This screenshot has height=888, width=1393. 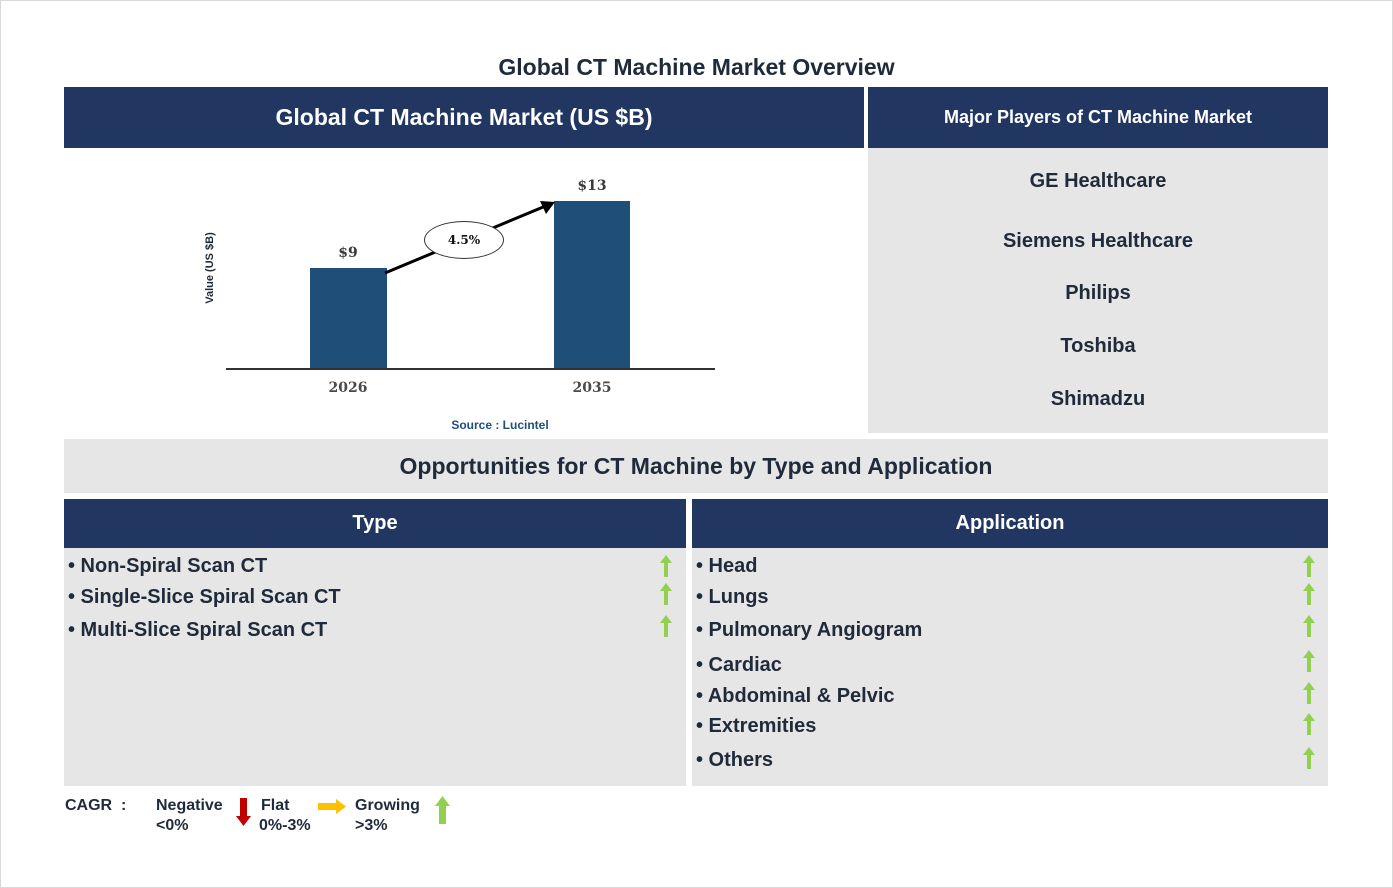 What do you see at coordinates (795, 696) in the screenshot?
I see `application-item: • Abdominal & Pelvic` at bounding box center [795, 696].